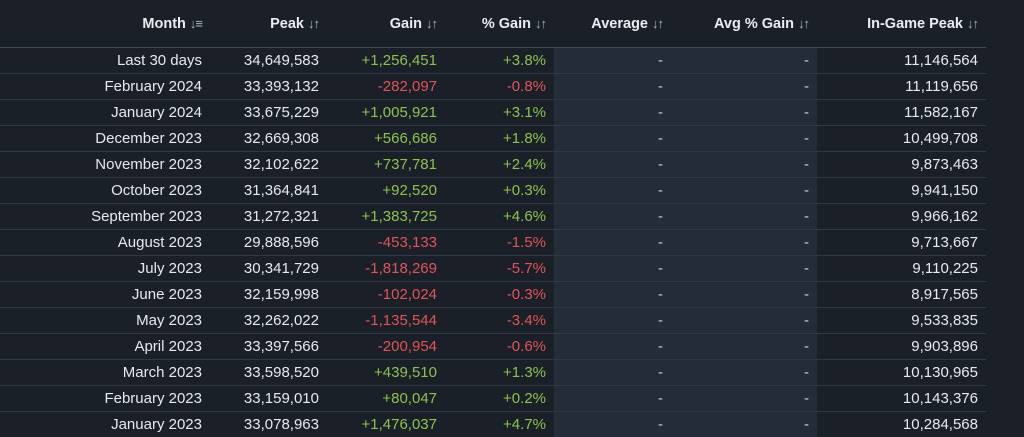 The width and height of the screenshot is (1024, 437). I want to click on month-cell: May 2023, so click(105, 320).